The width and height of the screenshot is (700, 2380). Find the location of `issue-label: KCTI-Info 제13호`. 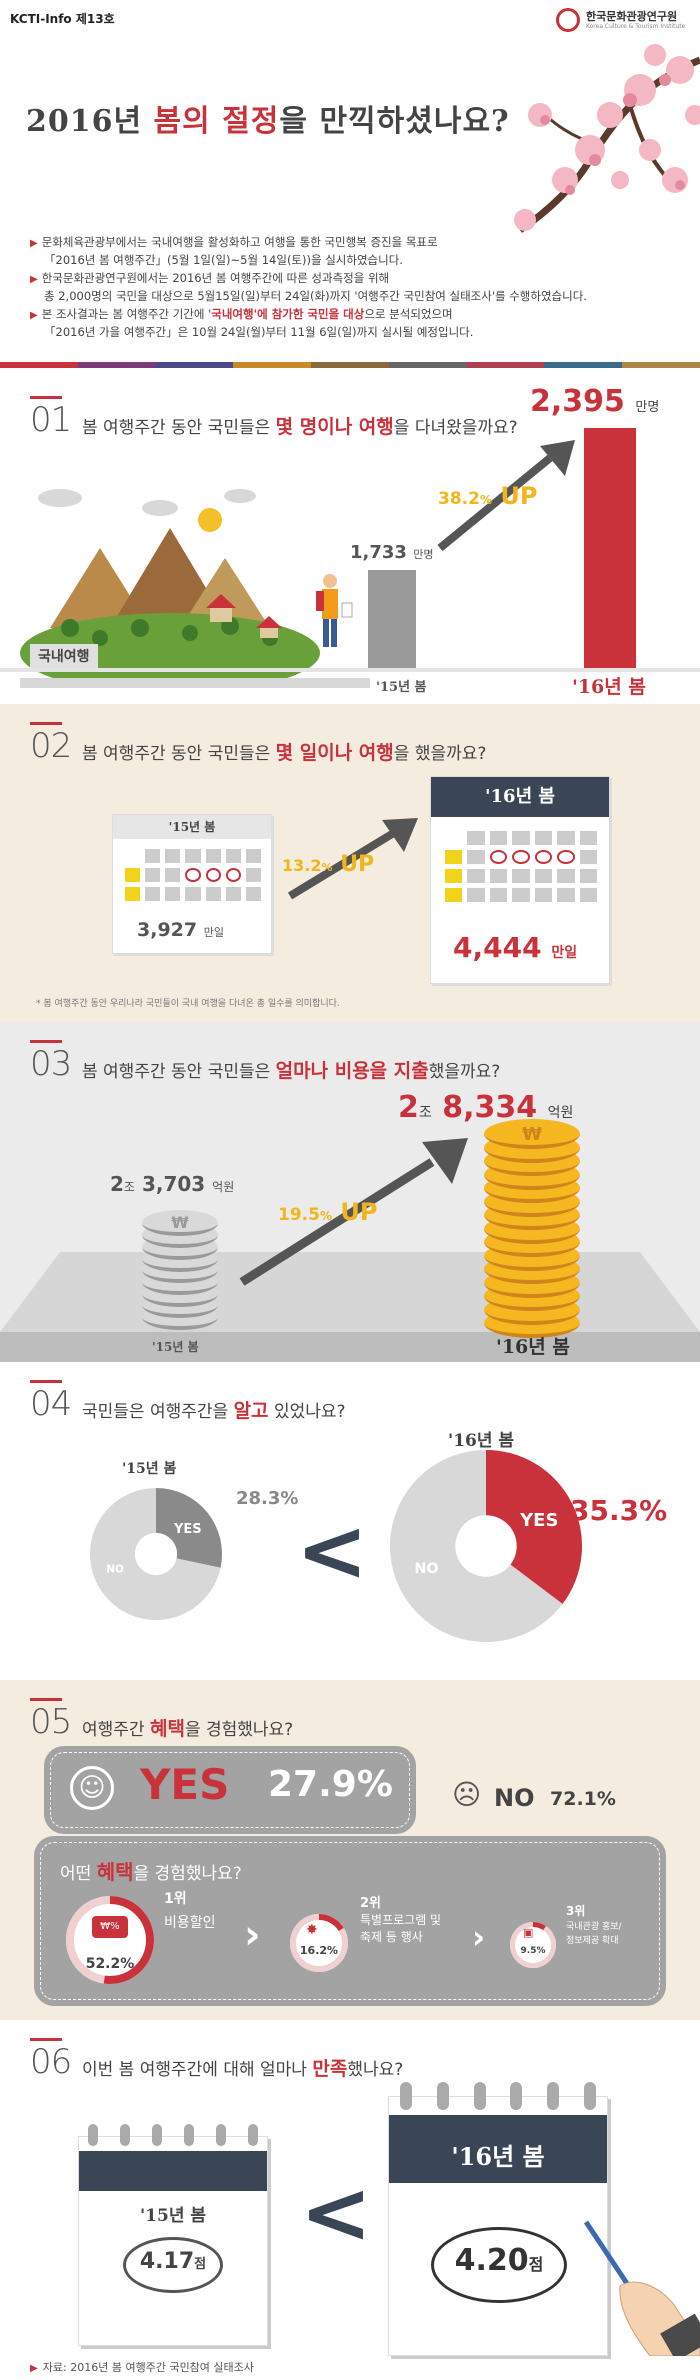

issue-label: KCTI-Info 제13호 is located at coordinates (62, 19).